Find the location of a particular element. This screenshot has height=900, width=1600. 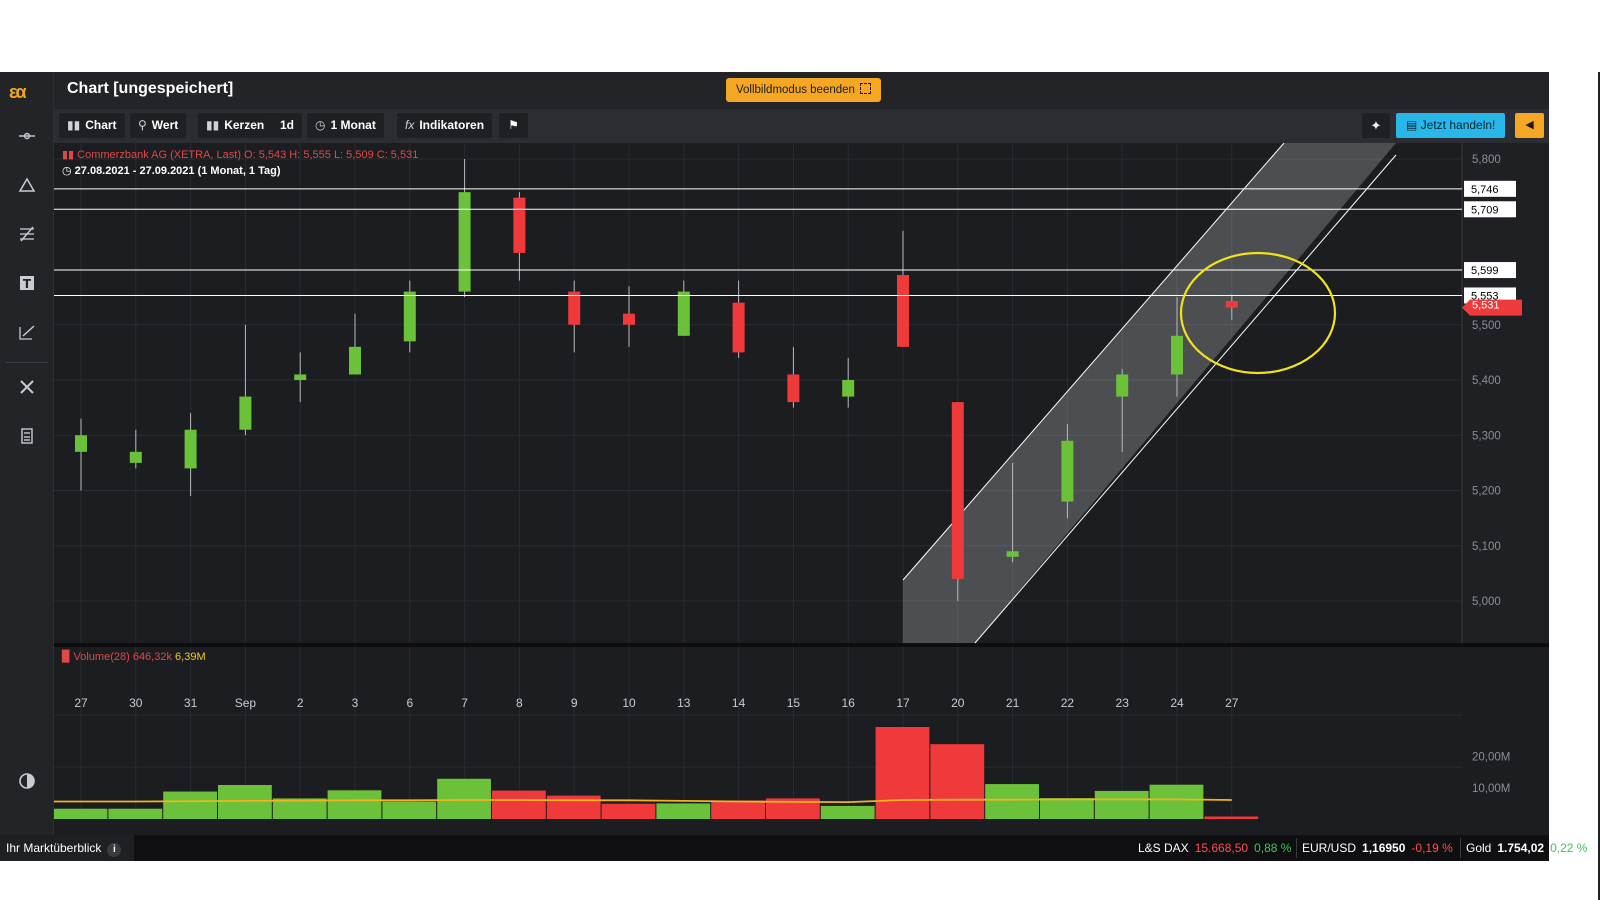

market-overview-button: Ihr Marktüberblick i is located at coordinates (67, 848).